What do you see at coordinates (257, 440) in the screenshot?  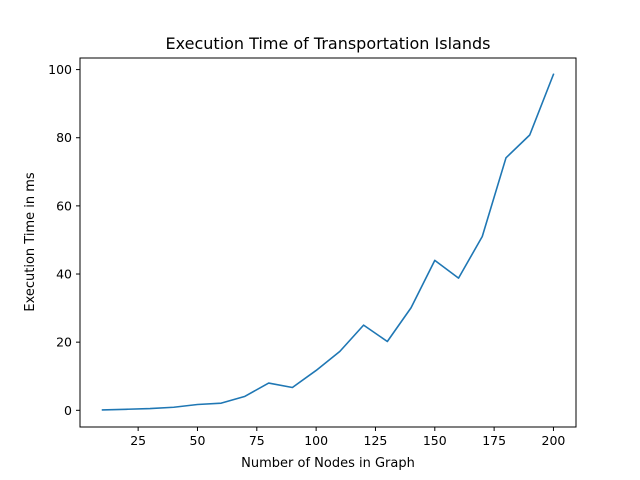 I see `x-tick-label: 75` at bounding box center [257, 440].